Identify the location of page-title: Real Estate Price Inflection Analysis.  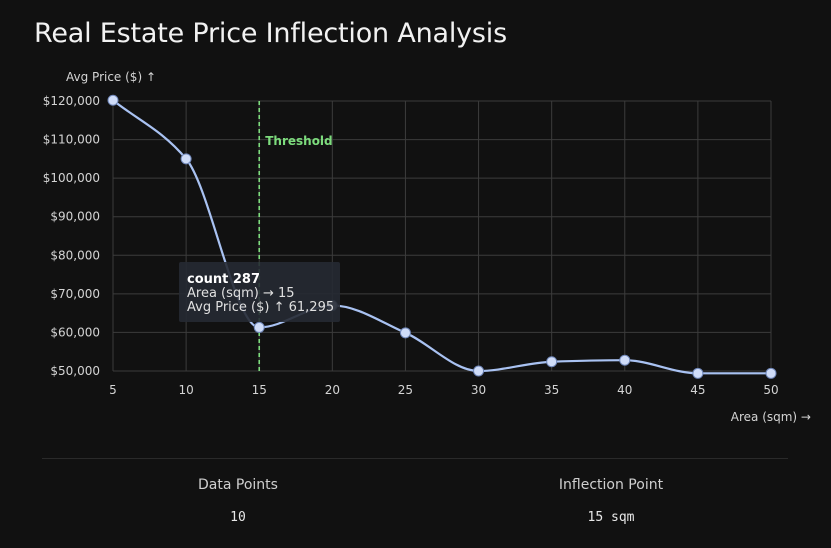
(270, 33).